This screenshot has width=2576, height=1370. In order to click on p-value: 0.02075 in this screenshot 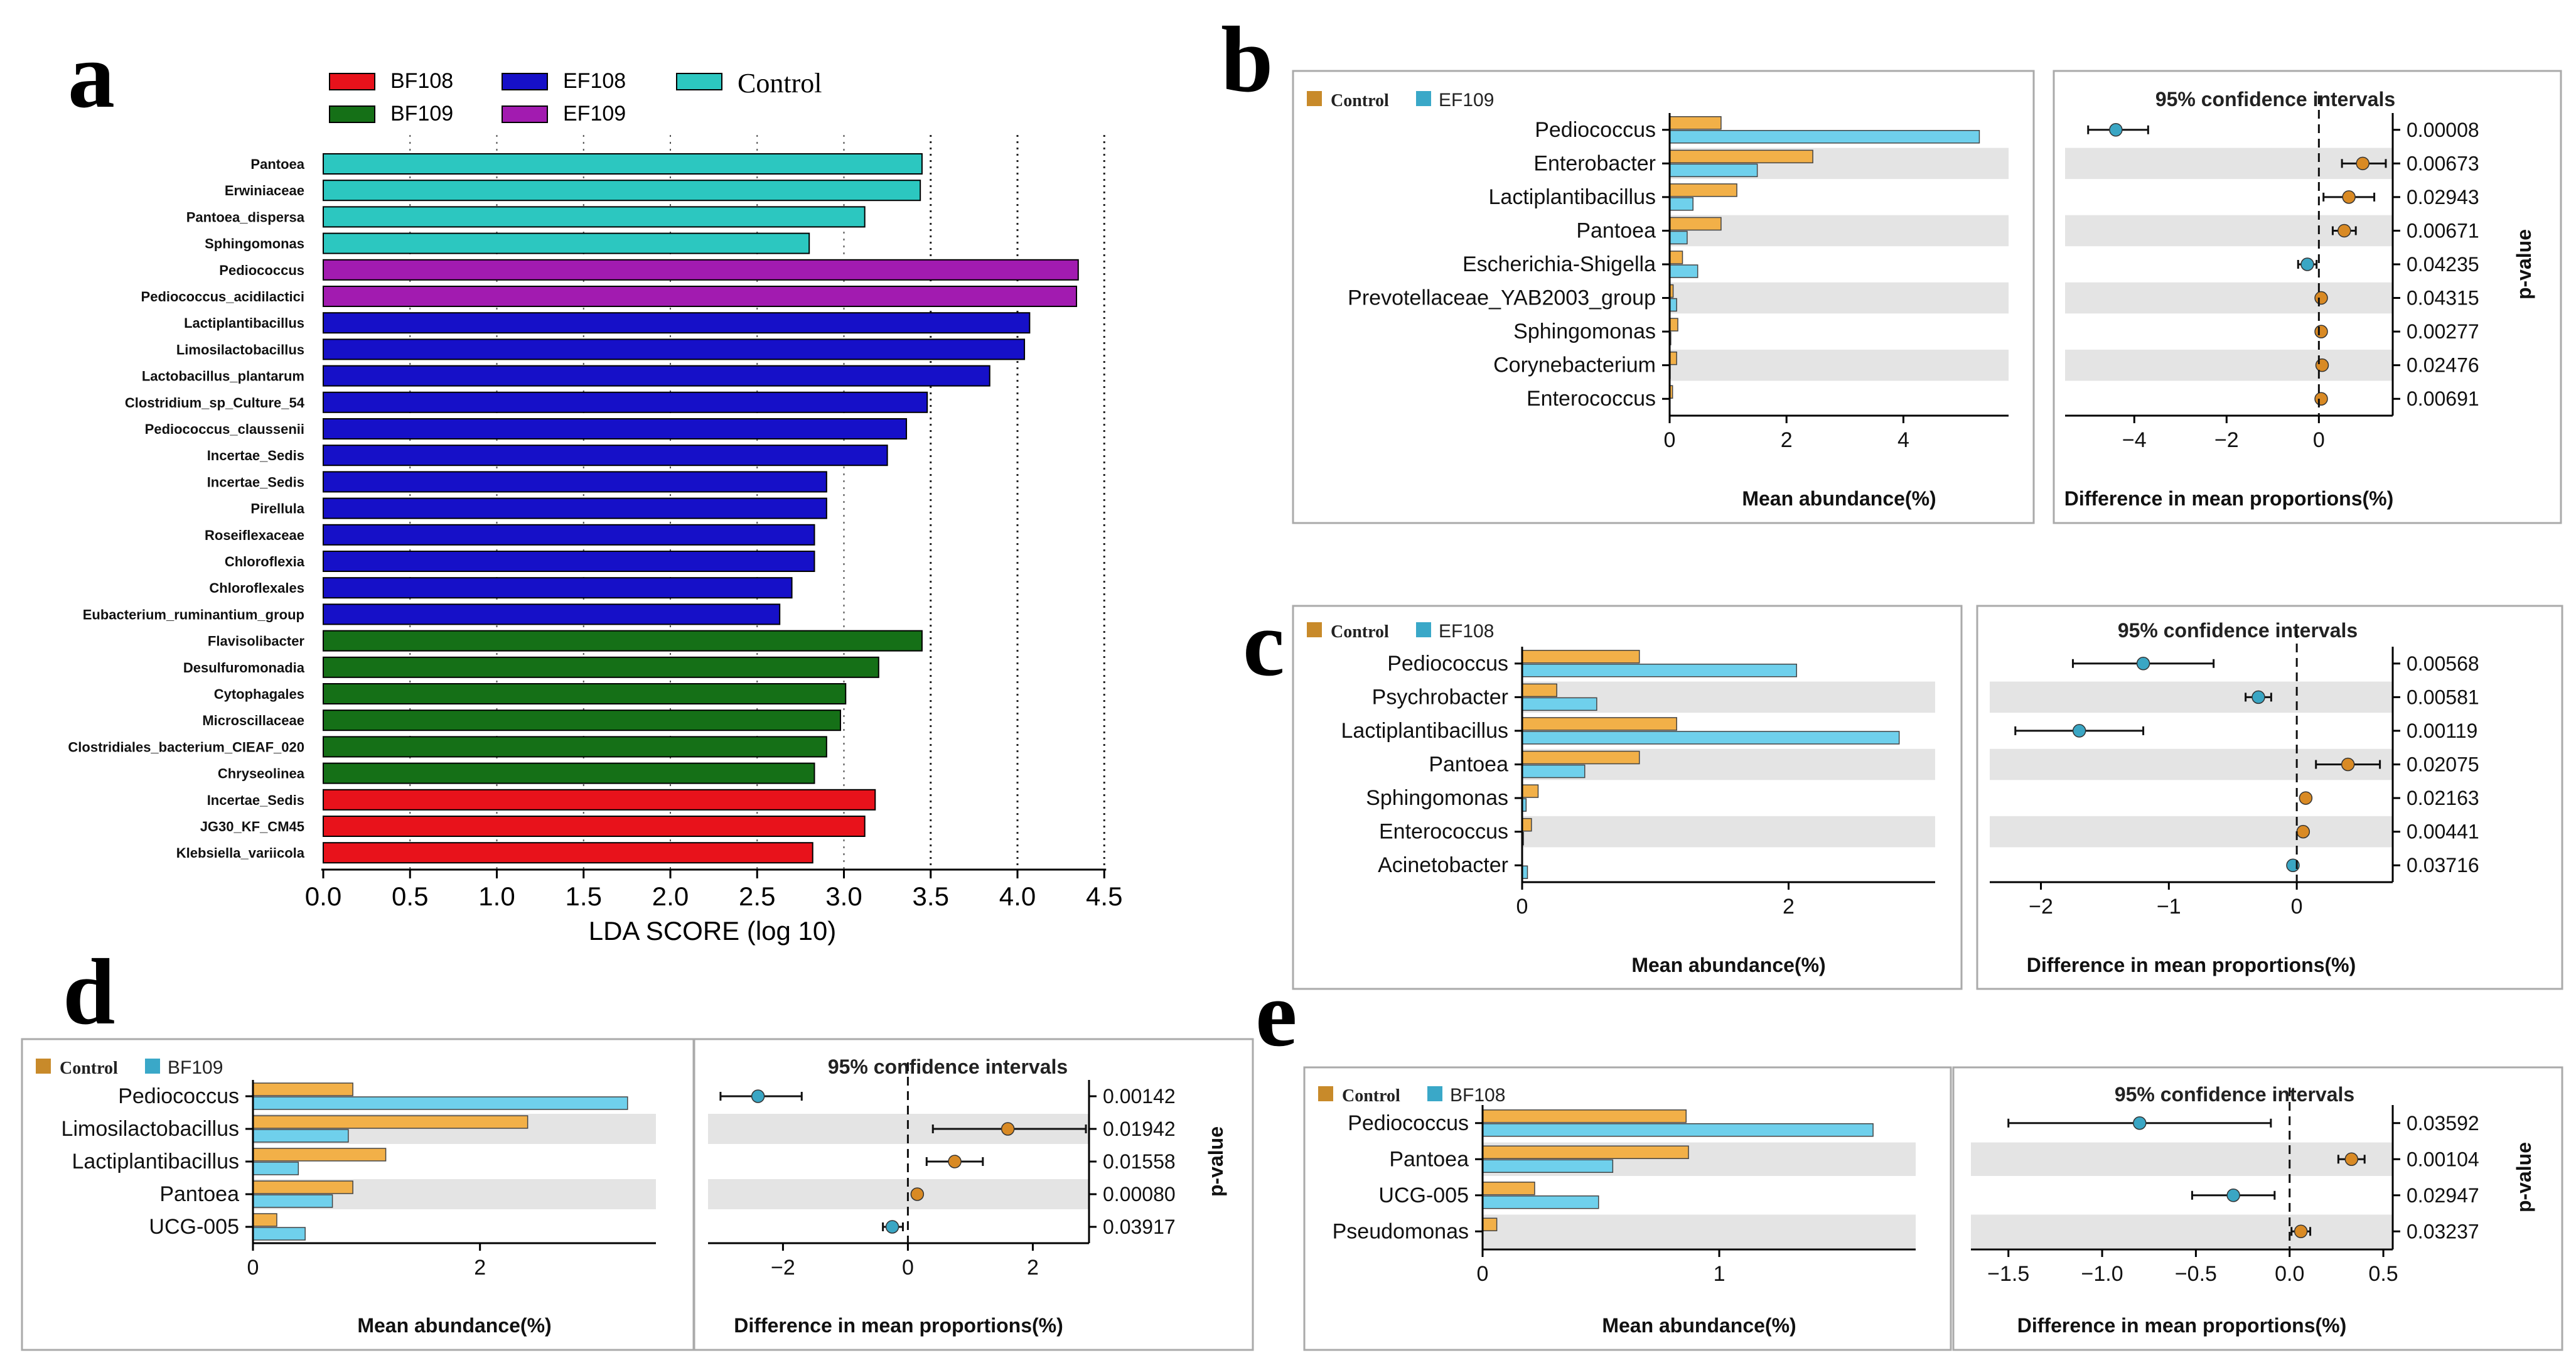, I will do `click(2443, 764)`.